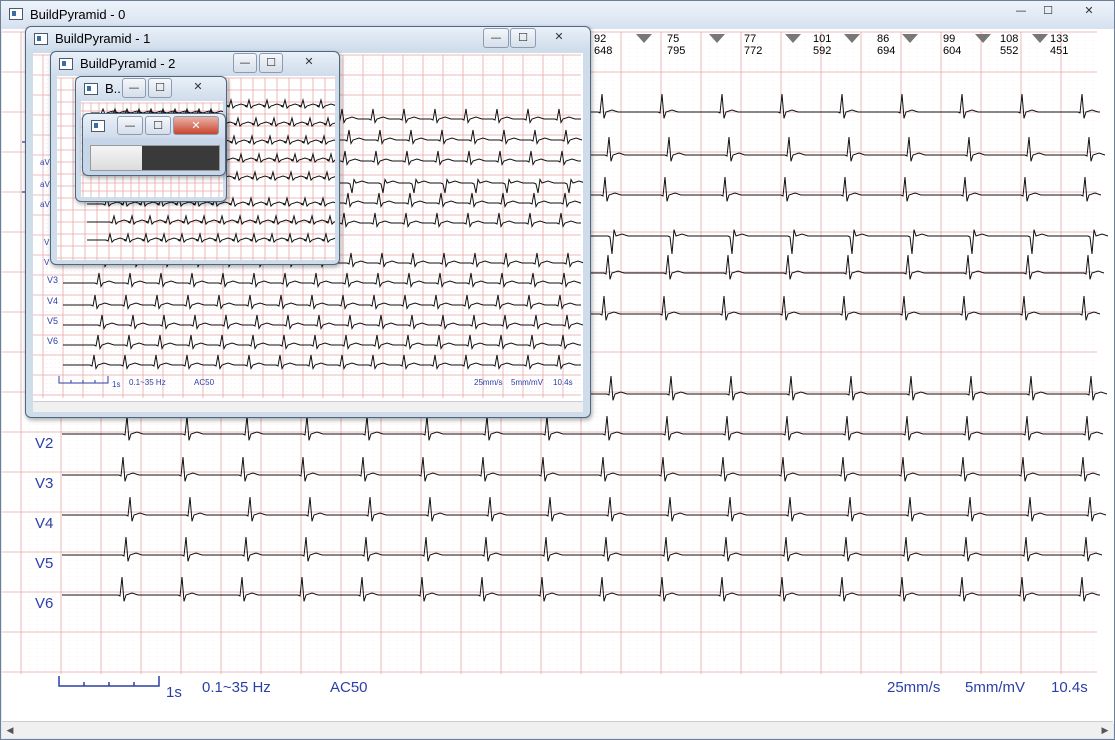  Describe the element at coordinates (559, 36) in the screenshot. I see `window1-close-button: ✕` at that location.